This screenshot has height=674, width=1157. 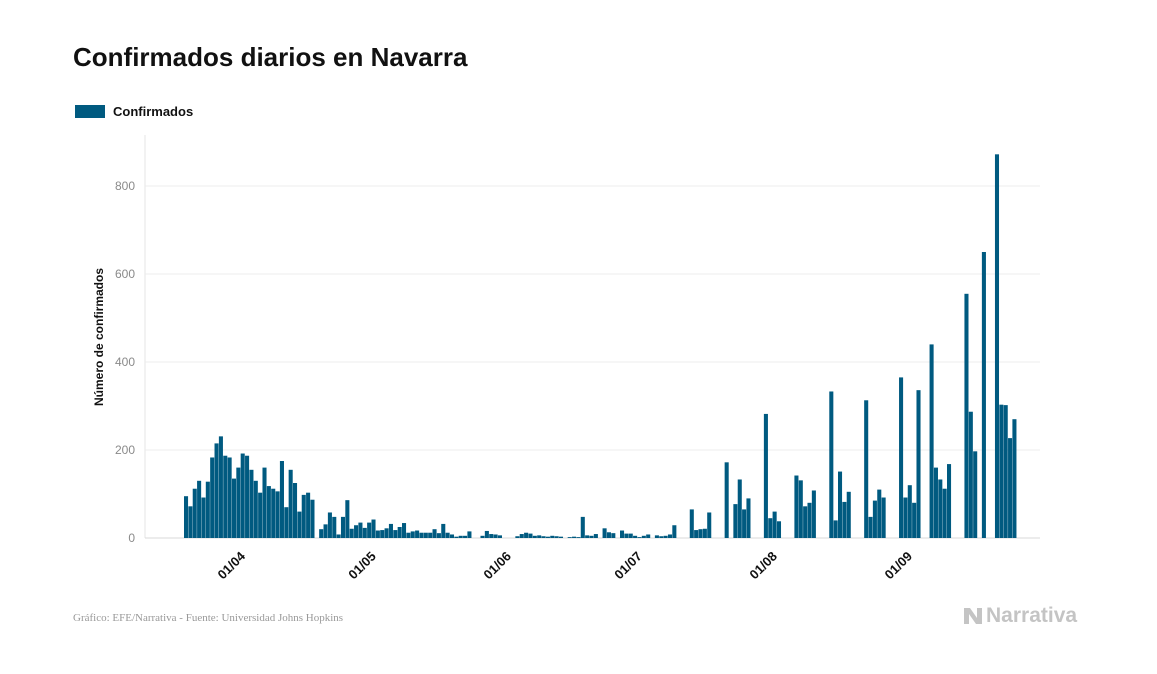 I want to click on chart-title: Confirmados diarios en Navarra, so click(x=270, y=57).